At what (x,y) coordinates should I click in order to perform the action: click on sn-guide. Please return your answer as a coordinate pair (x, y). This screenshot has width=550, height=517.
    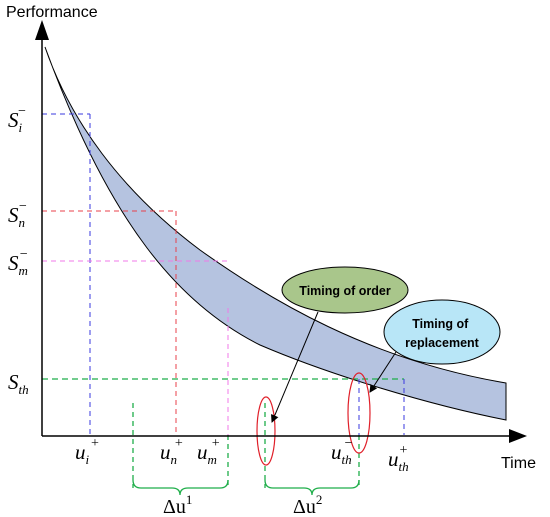
    Looking at the image, I should click on (109, 322).